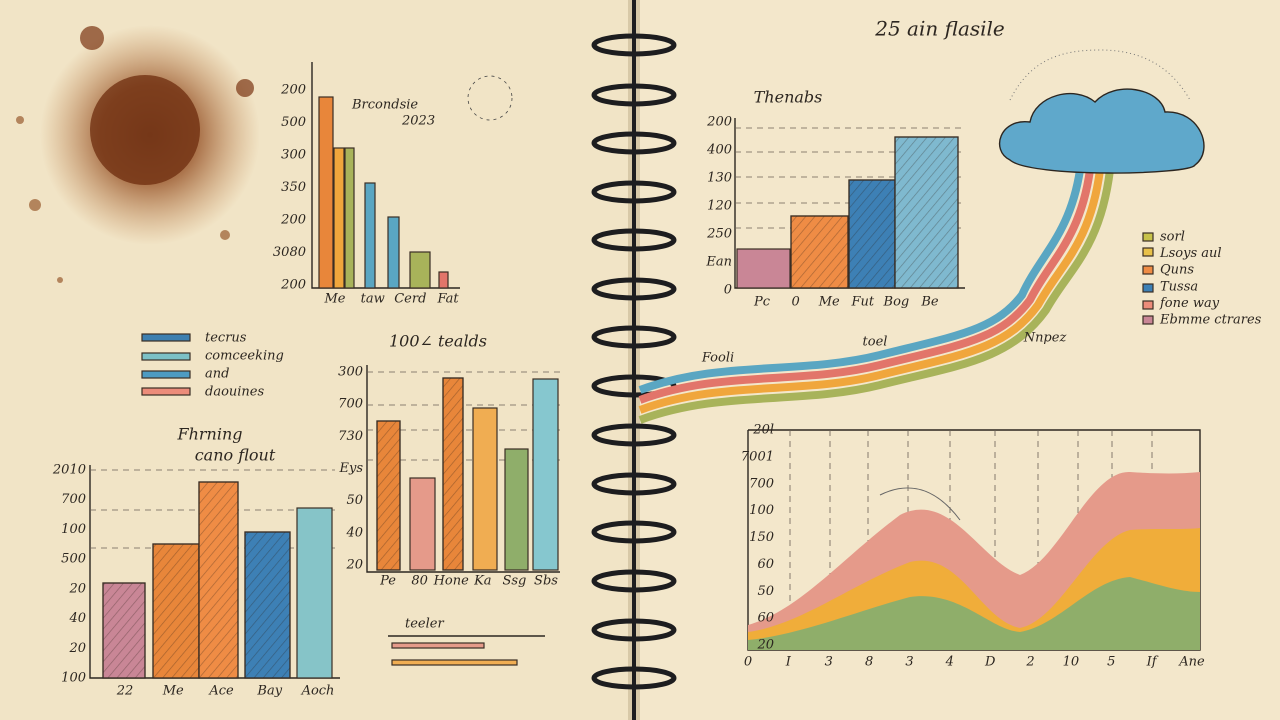 This screenshot has height=720, width=1280. Describe the element at coordinates (234, 392) in the screenshot. I see `legend-label: daouines` at that location.